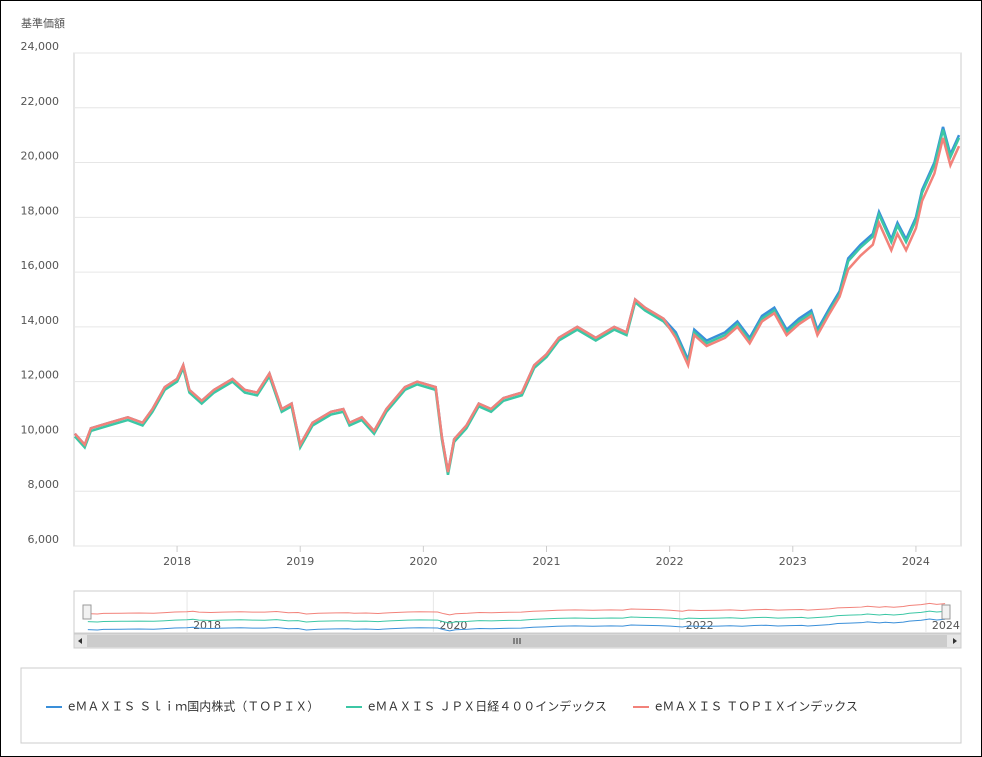  I want to click on navigator-tick-label: 2018, so click(207, 625).